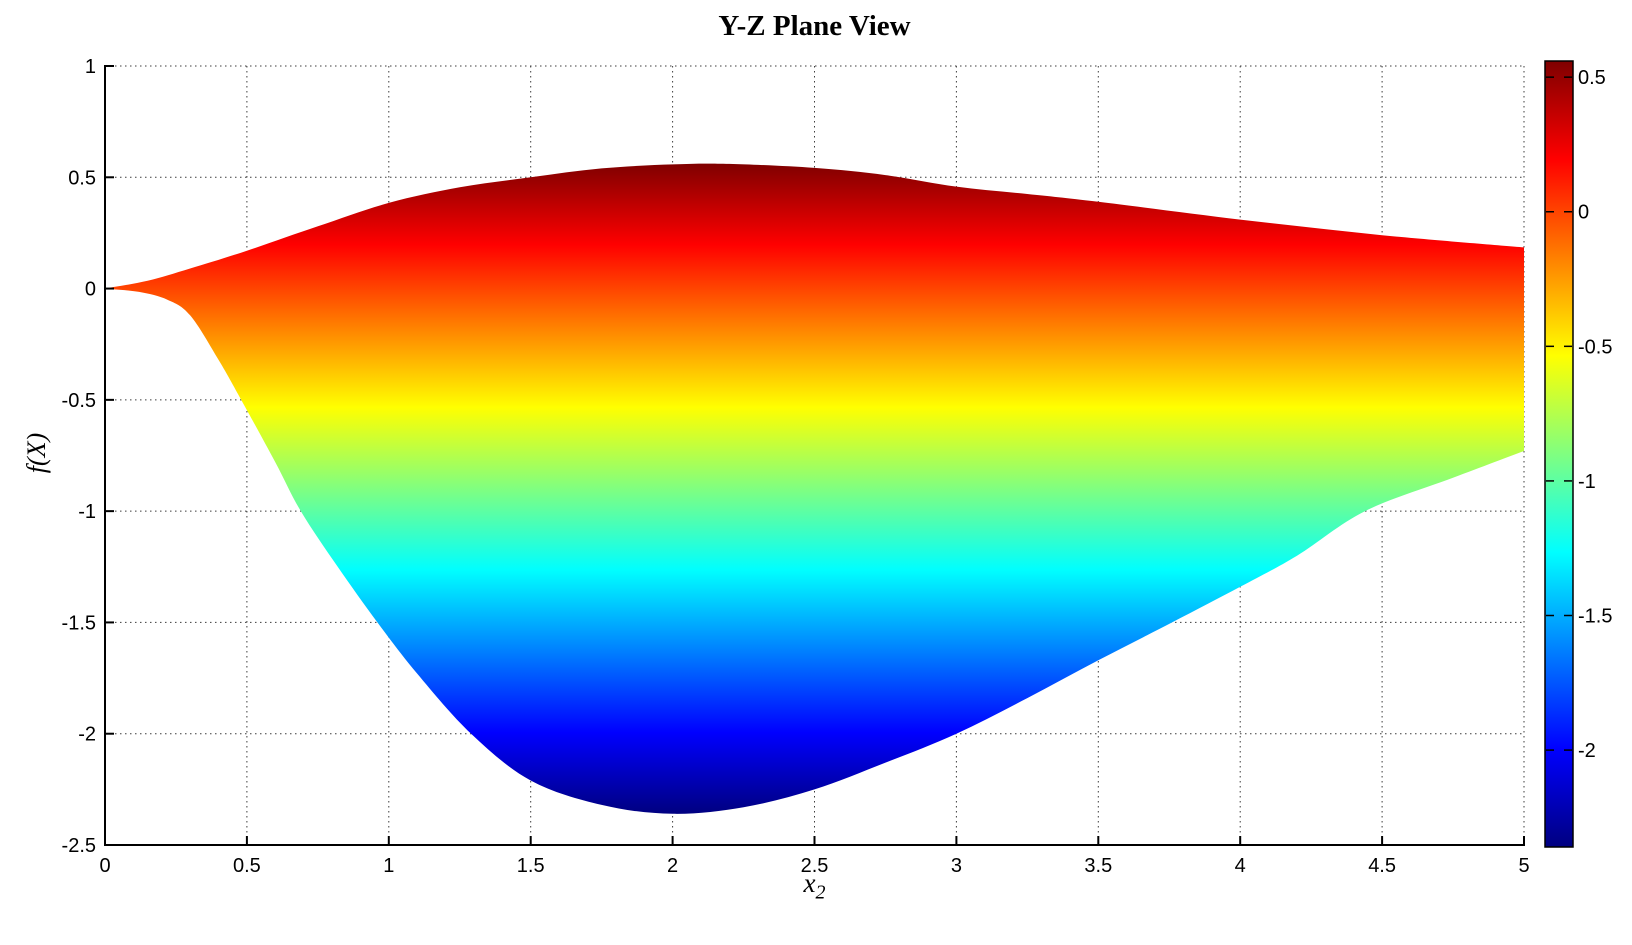 The height and width of the screenshot is (945, 1632). I want to click on colorbar-tick-label: 0, so click(1583, 213).